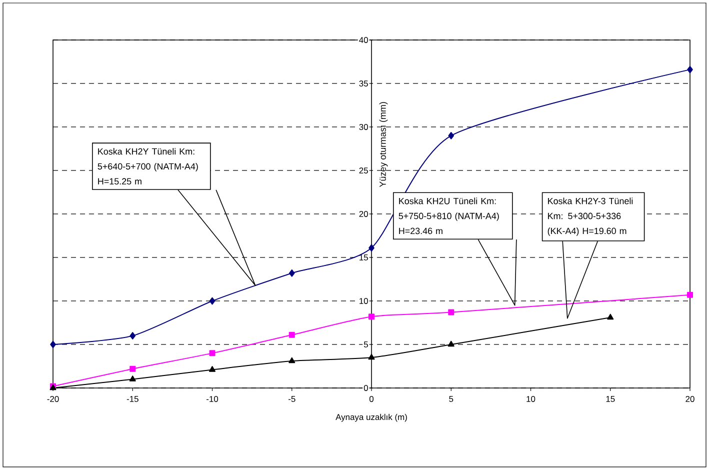 The height and width of the screenshot is (470, 709). Describe the element at coordinates (590, 217) in the screenshot. I see `annotation: Koska KH2Y-3 Tüneli Km: 5+300-5+336 (KK-A4) H=19.60 m` at that location.